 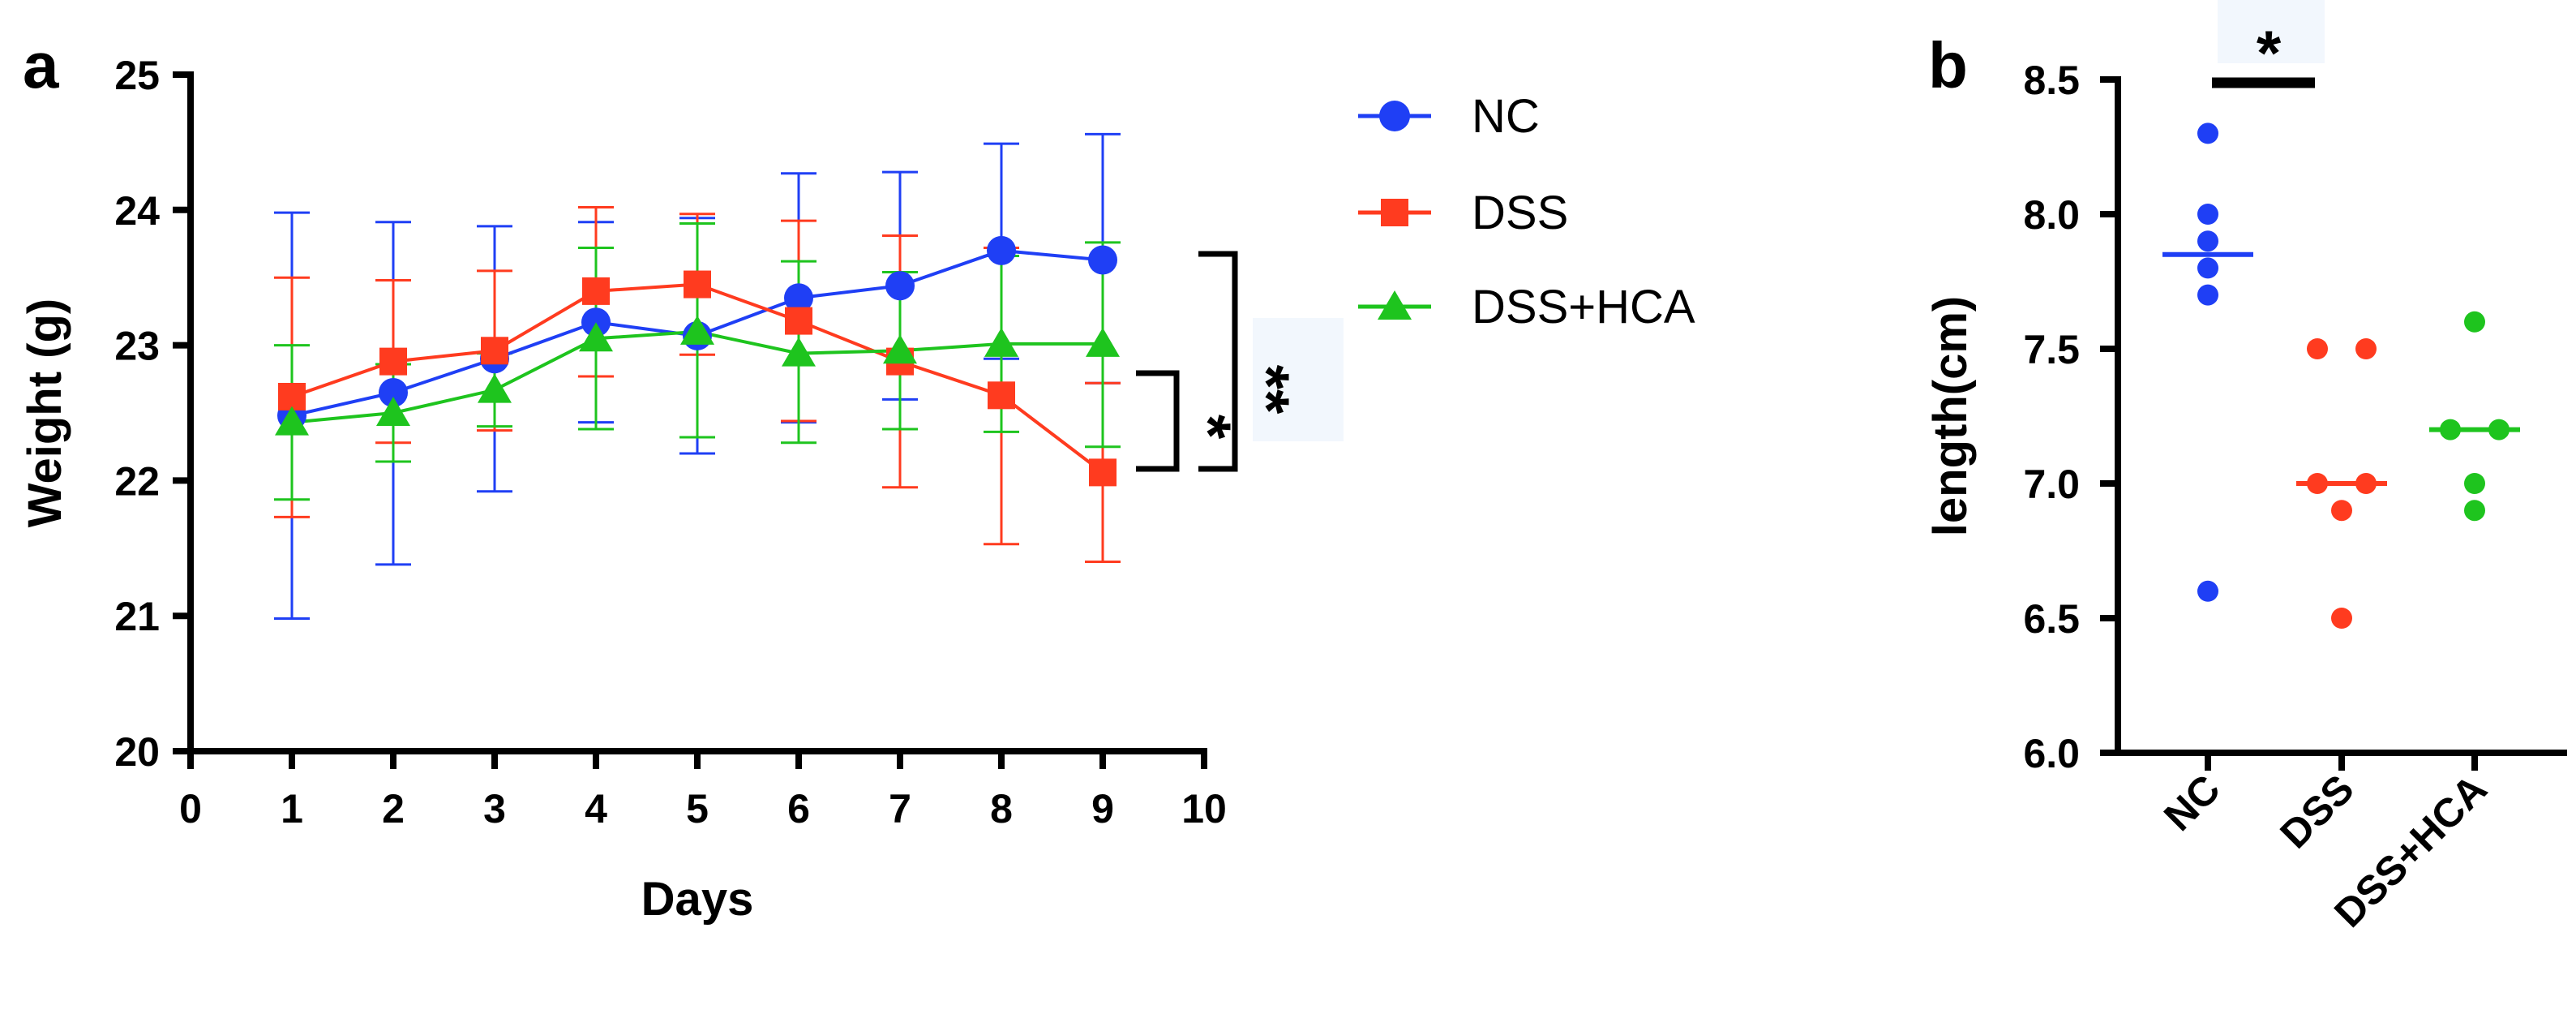 What do you see at coordinates (1449, 116) in the screenshot?
I see `legend-item-nc: NC` at bounding box center [1449, 116].